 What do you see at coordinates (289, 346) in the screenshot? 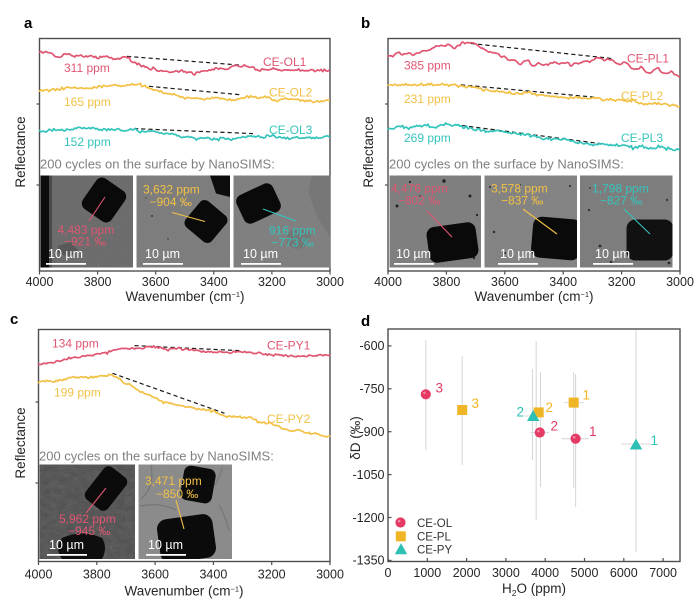
I see `svg-text: CE-PY1` at bounding box center [289, 346].